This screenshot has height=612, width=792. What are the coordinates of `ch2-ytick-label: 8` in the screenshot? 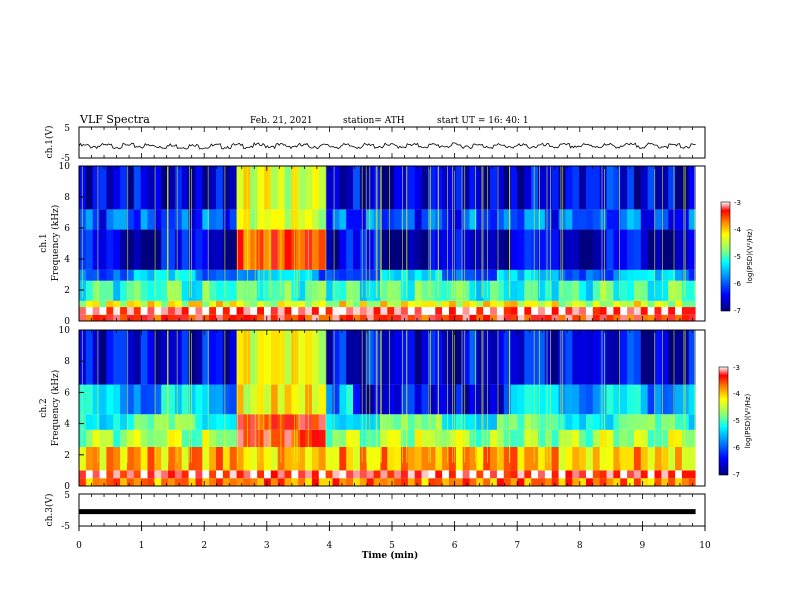 It's located at (67, 362).